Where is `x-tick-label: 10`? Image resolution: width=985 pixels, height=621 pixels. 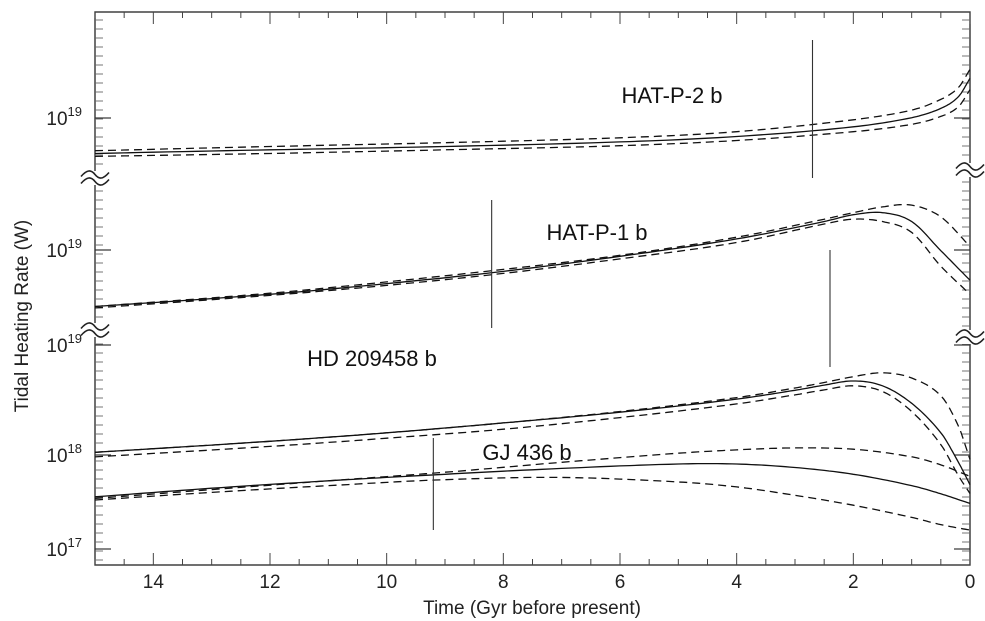 x-tick-label: 10 is located at coordinates (386, 582).